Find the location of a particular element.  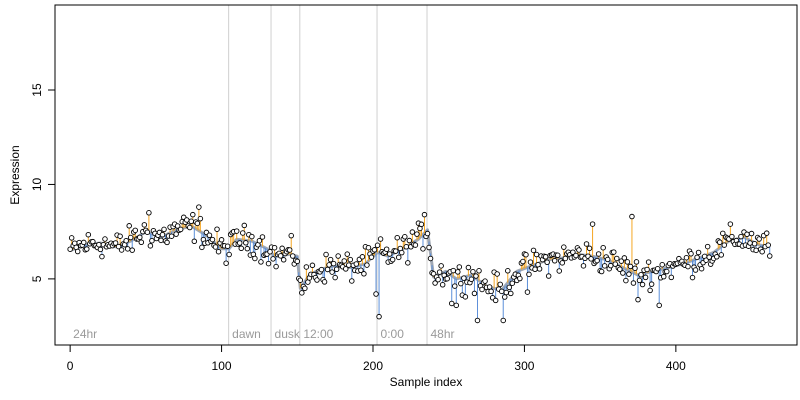

x-tick-label: 200 is located at coordinates (373, 366).